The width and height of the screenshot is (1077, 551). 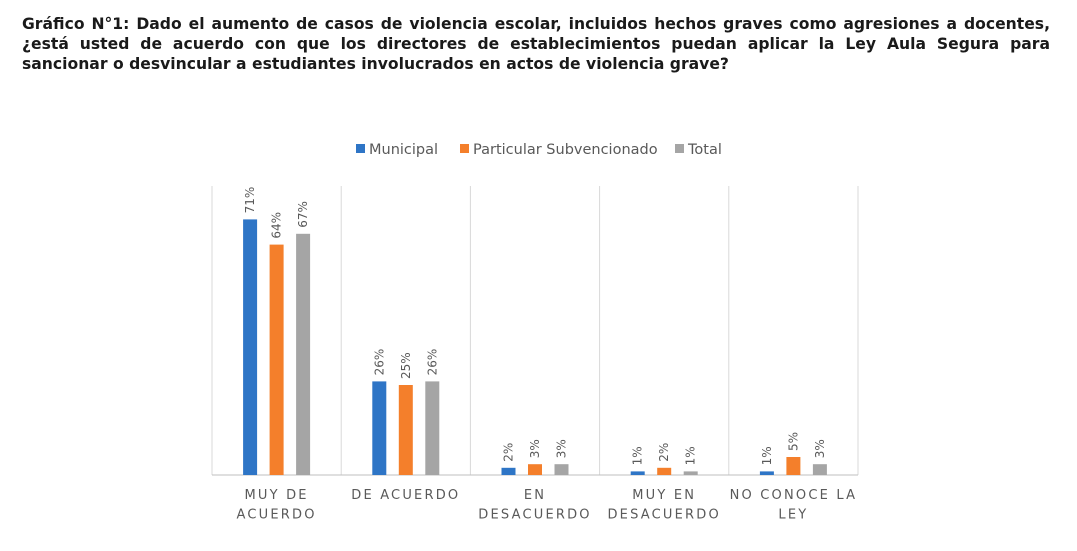 What do you see at coordinates (704, 150) in the screenshot?
I see `legend-label: Total` at bounding box center [704, 150].